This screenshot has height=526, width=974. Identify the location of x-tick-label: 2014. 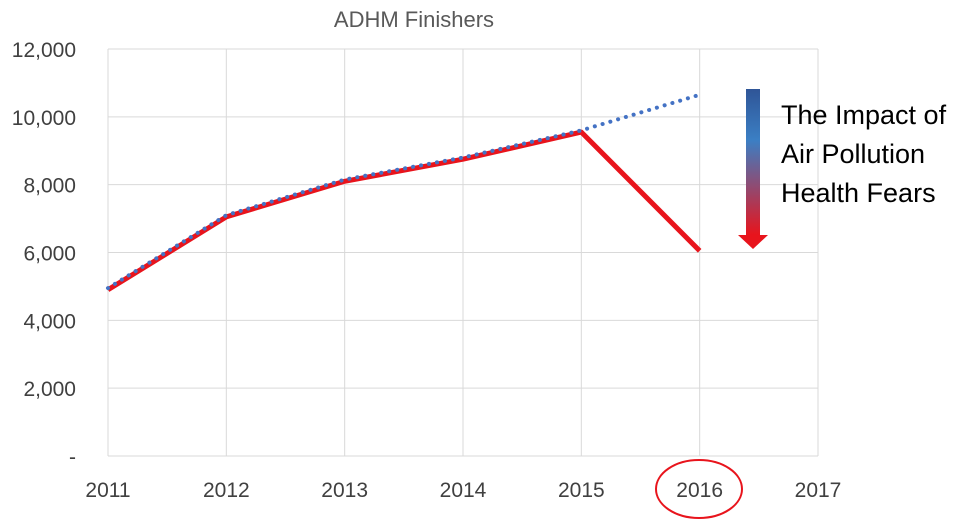
(463, 490).